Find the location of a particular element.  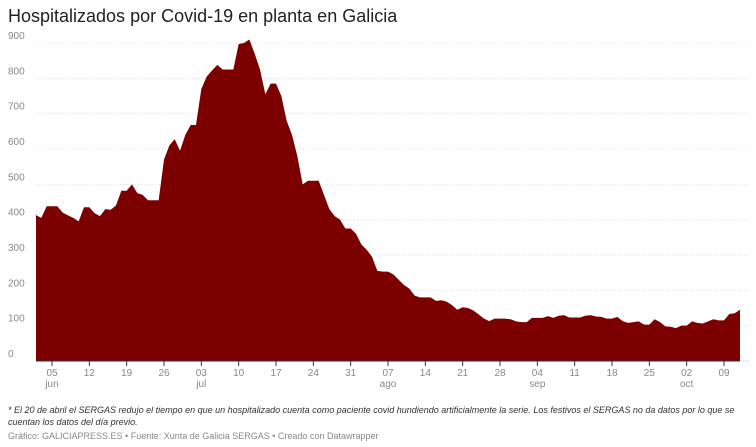

y-tick-label: 400 is located at coordinates (16, 213).